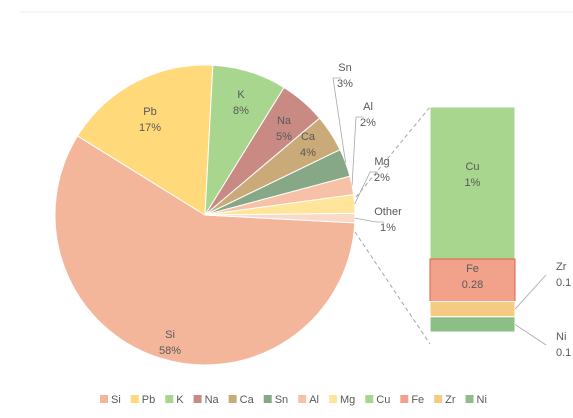  What do you see at coordinates (170, 351) in the screenshot?
I see `slice-value-label: 58%` at bounding box center [170, 351].